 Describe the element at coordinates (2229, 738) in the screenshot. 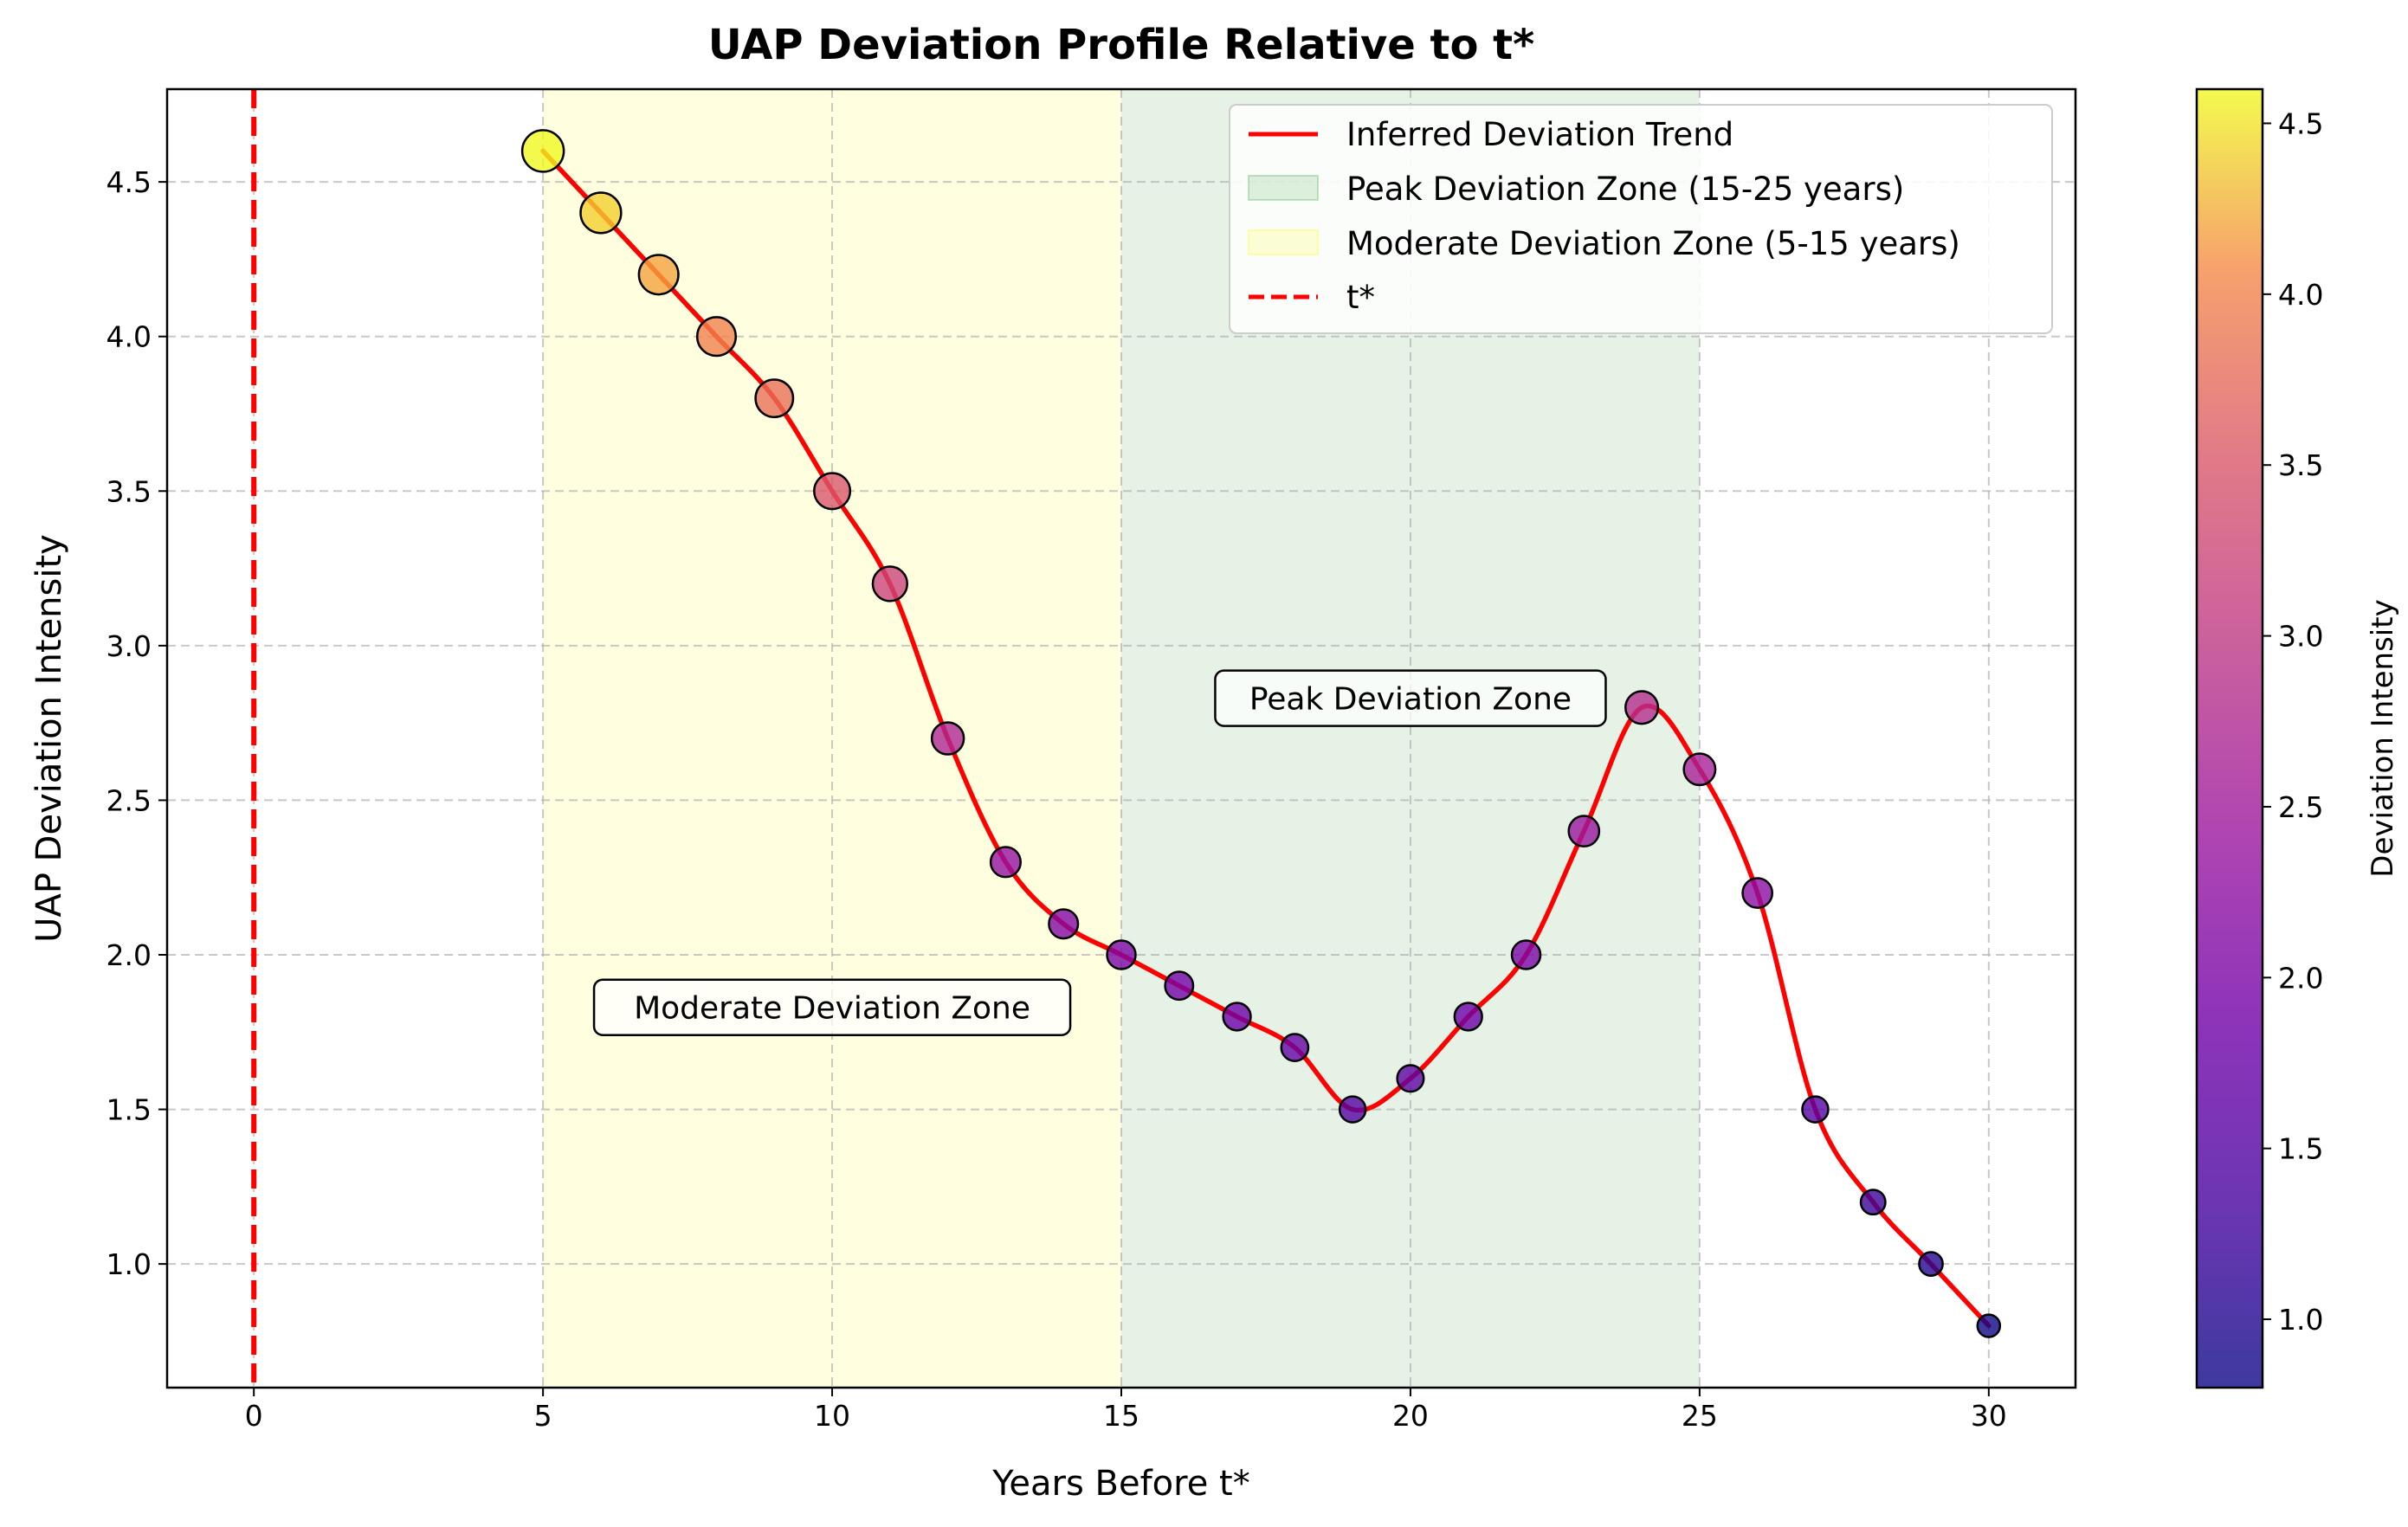

I see `colorbar-gradient` at that location.